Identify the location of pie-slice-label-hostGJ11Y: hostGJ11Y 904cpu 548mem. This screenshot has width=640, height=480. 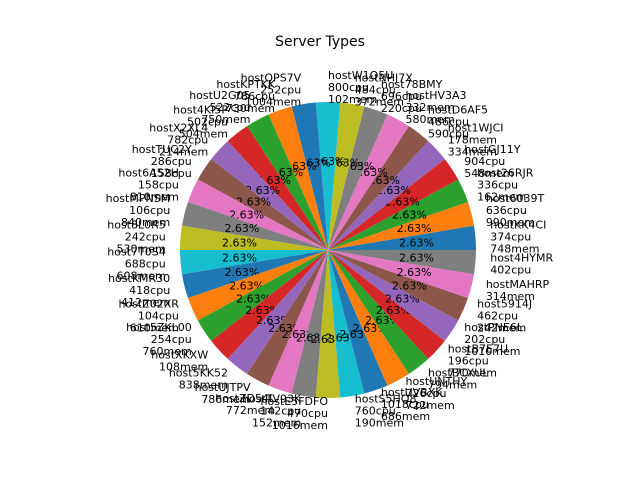
(492, 161).